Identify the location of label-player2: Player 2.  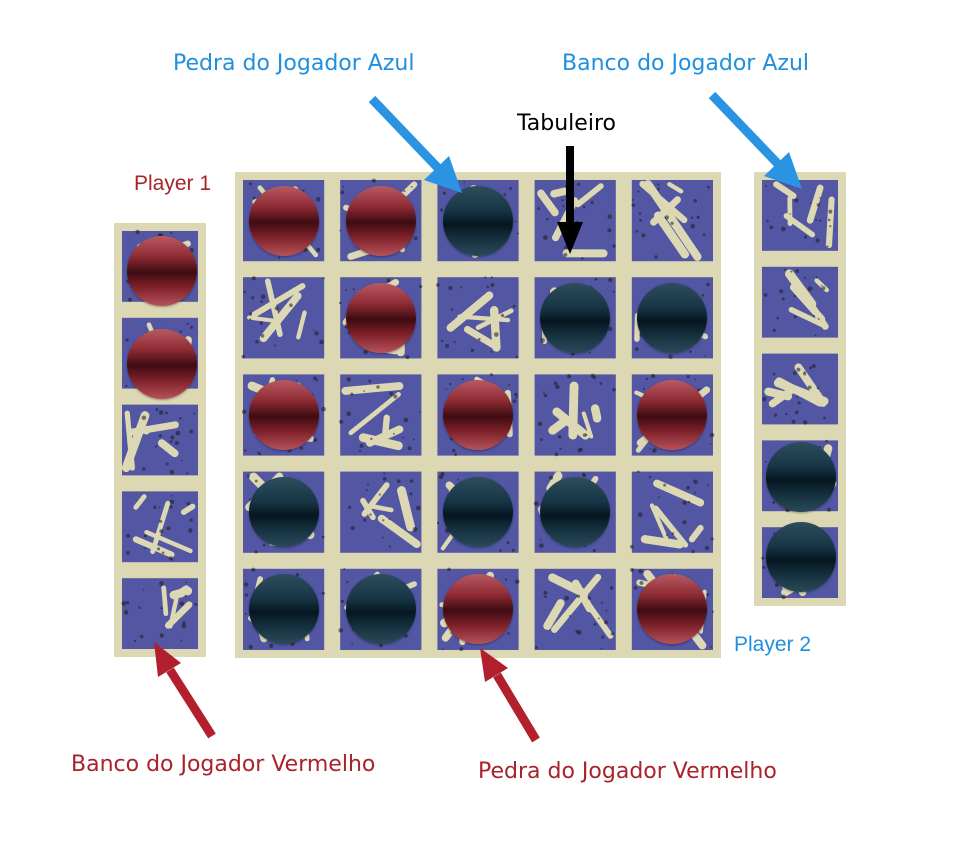
(773, 644).